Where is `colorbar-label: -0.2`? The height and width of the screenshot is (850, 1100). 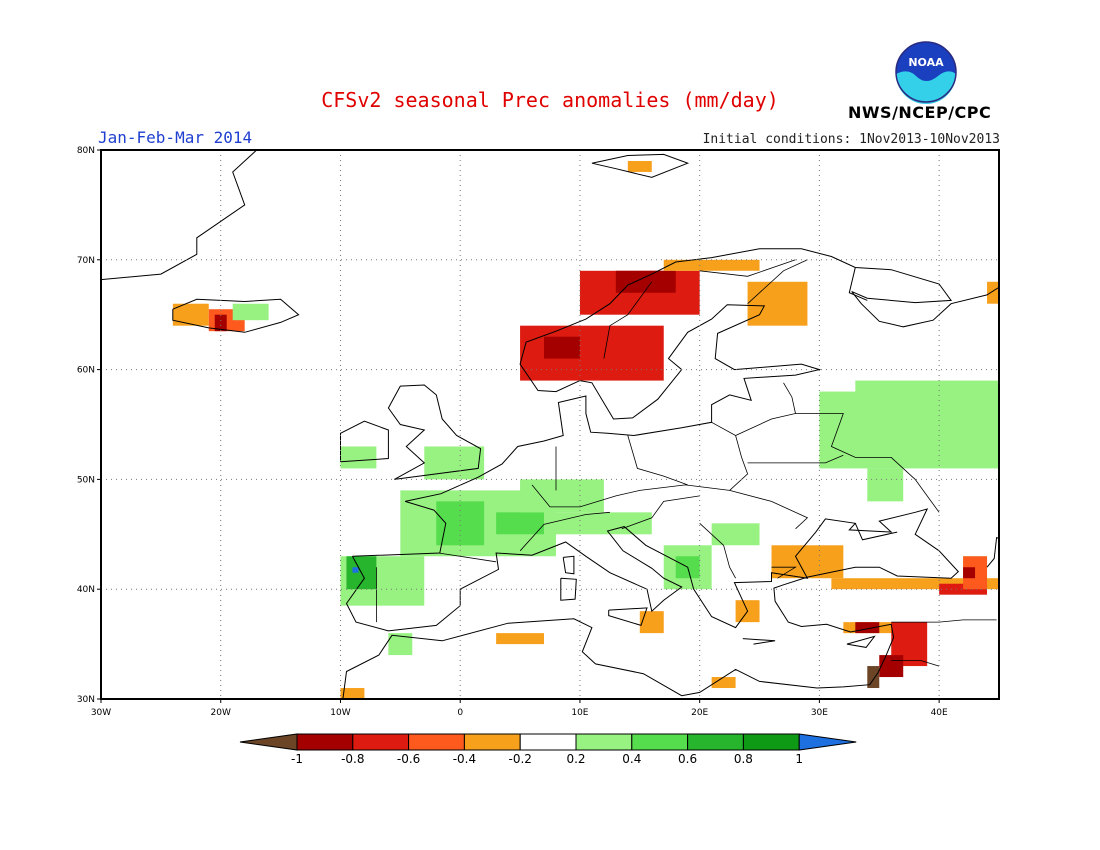
colorbar-label: -0.2 is located at coordinates (519, 759).